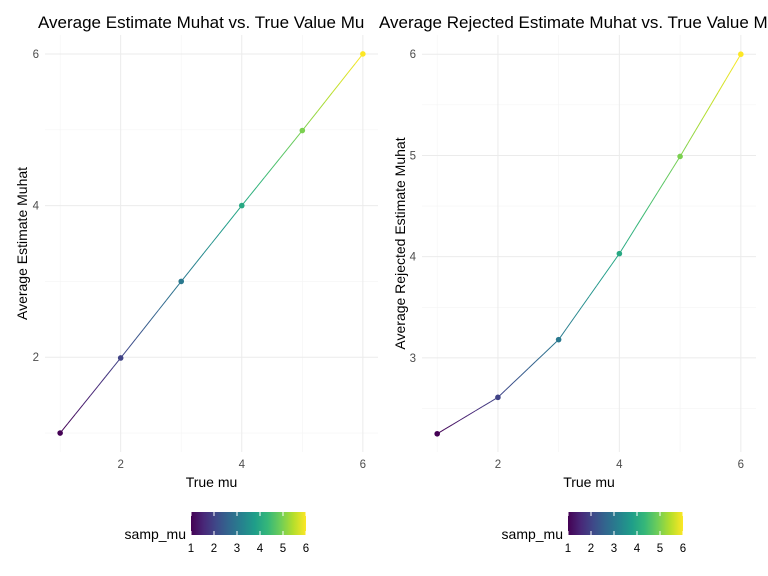 This screenshot has width=768, height=576. I want to click on right-legend: samp_mu1 2 3 4 5 6, so click(594, 533).